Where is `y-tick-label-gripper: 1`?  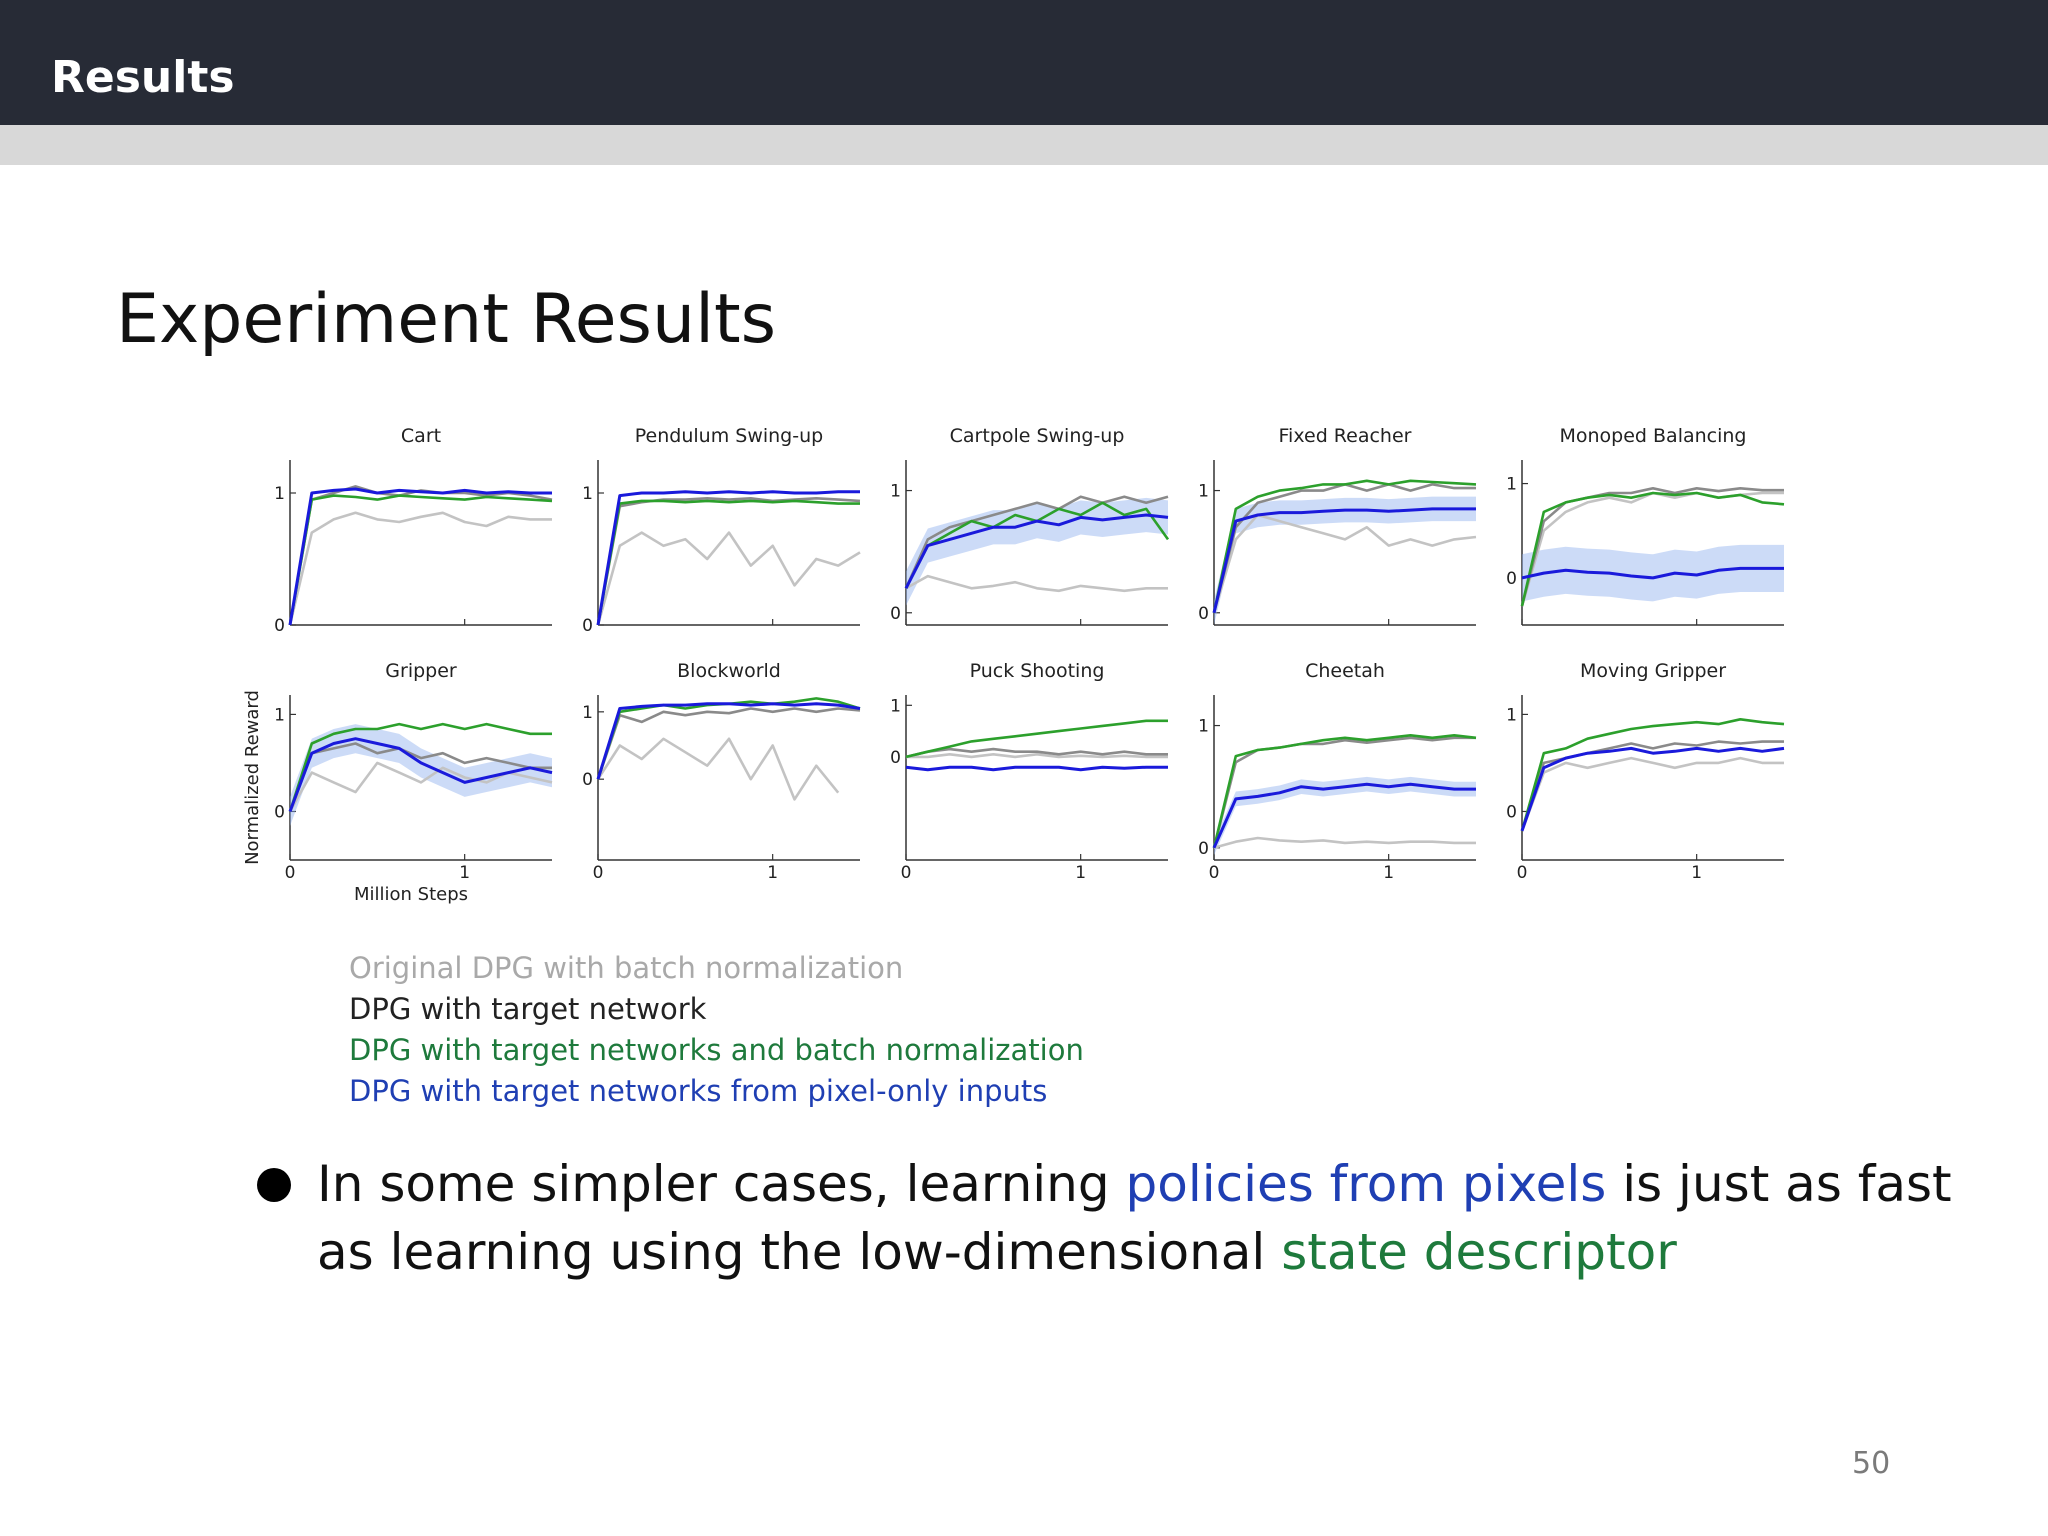
y-tick-label-gripper: 1 is located at coordinates (279, 715).